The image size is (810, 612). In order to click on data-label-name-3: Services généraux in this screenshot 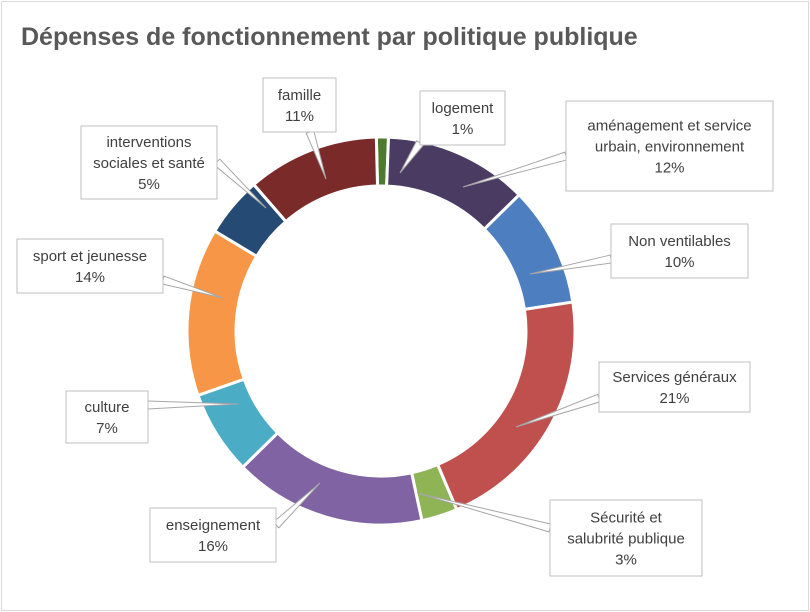, I will do `click(674, 377)`.